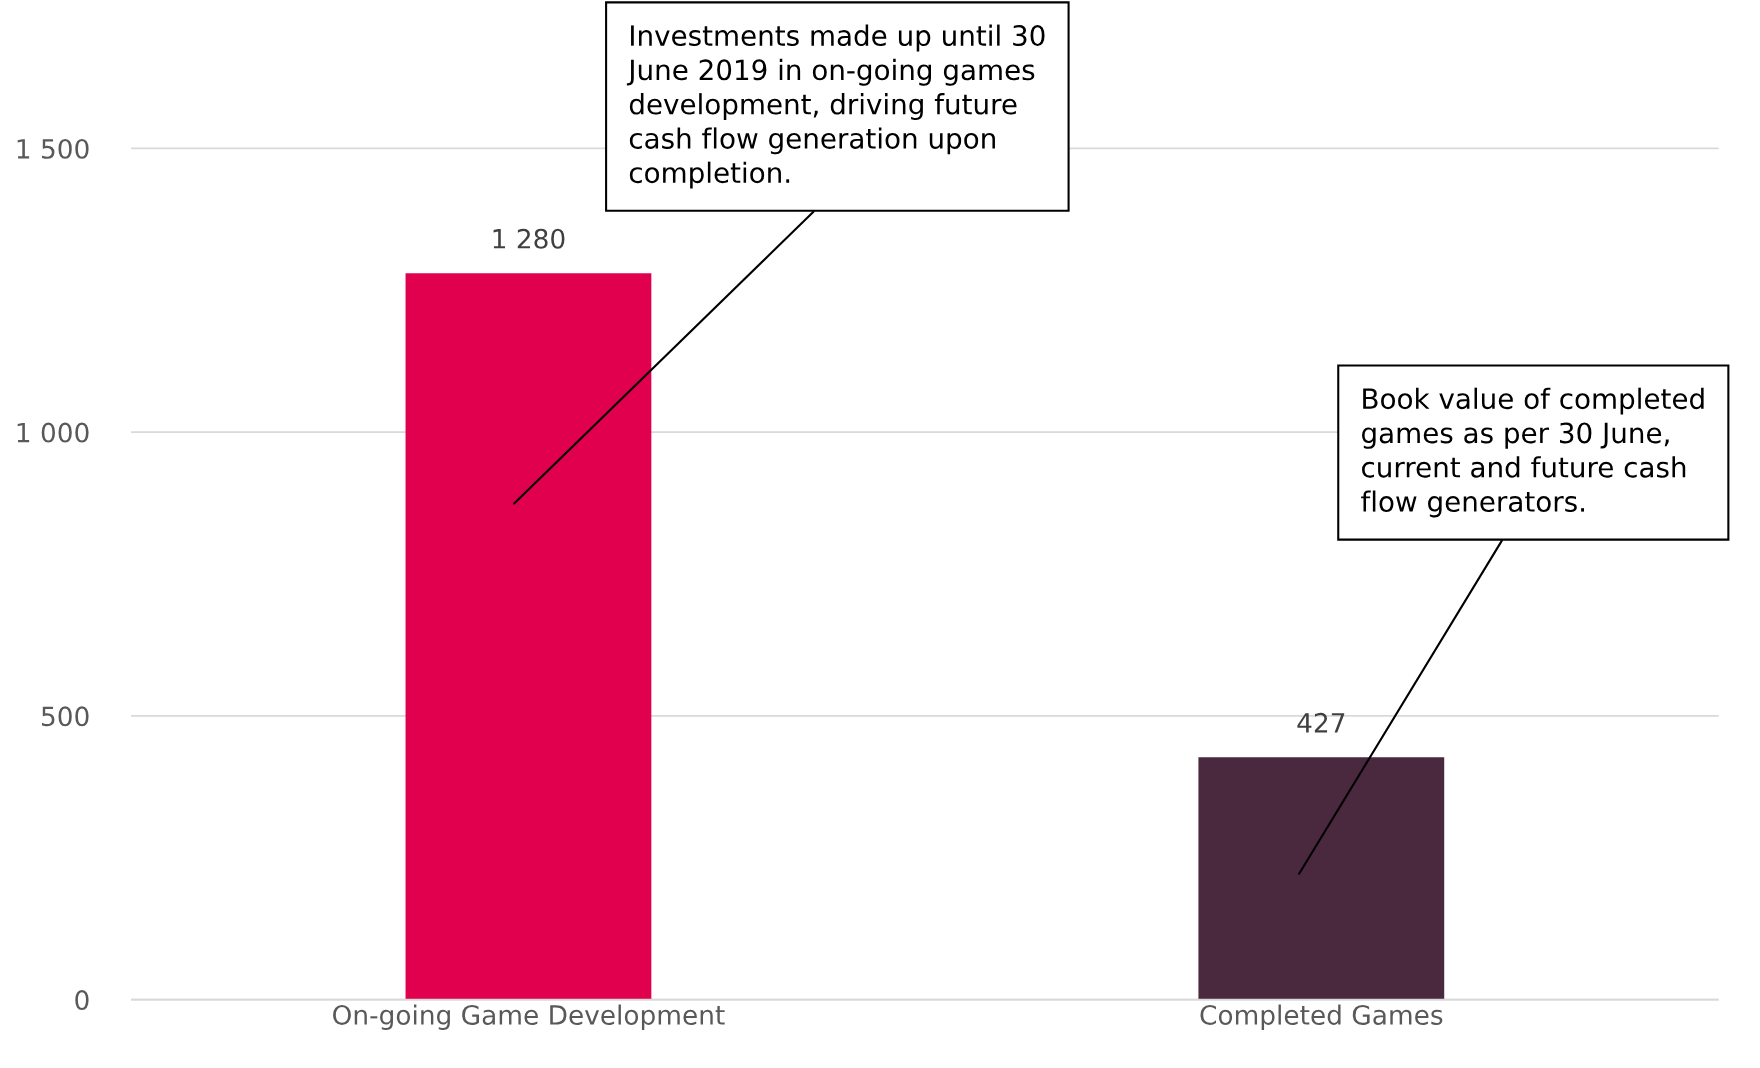  I want to click on data-label: 427, so click(1321, 722).